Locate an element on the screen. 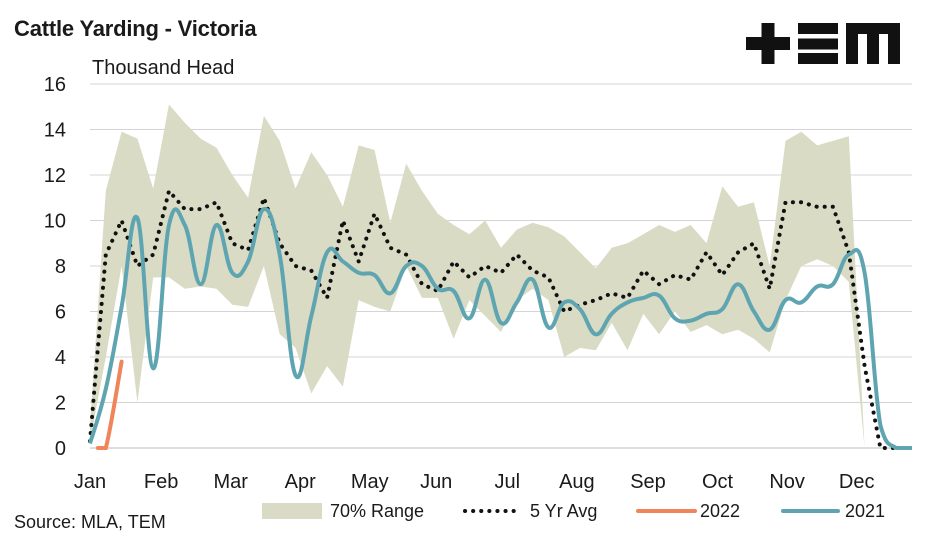 The image size is (947, 543). y-tick-label: 2 is located at coordinates (60, 404).